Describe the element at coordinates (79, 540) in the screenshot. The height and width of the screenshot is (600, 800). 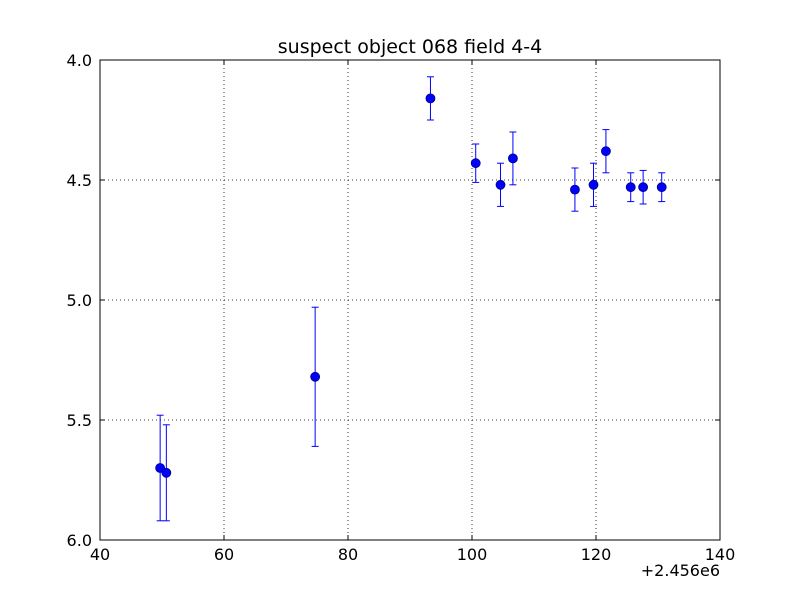
I see `y-tick-label: 6.0` at that location.